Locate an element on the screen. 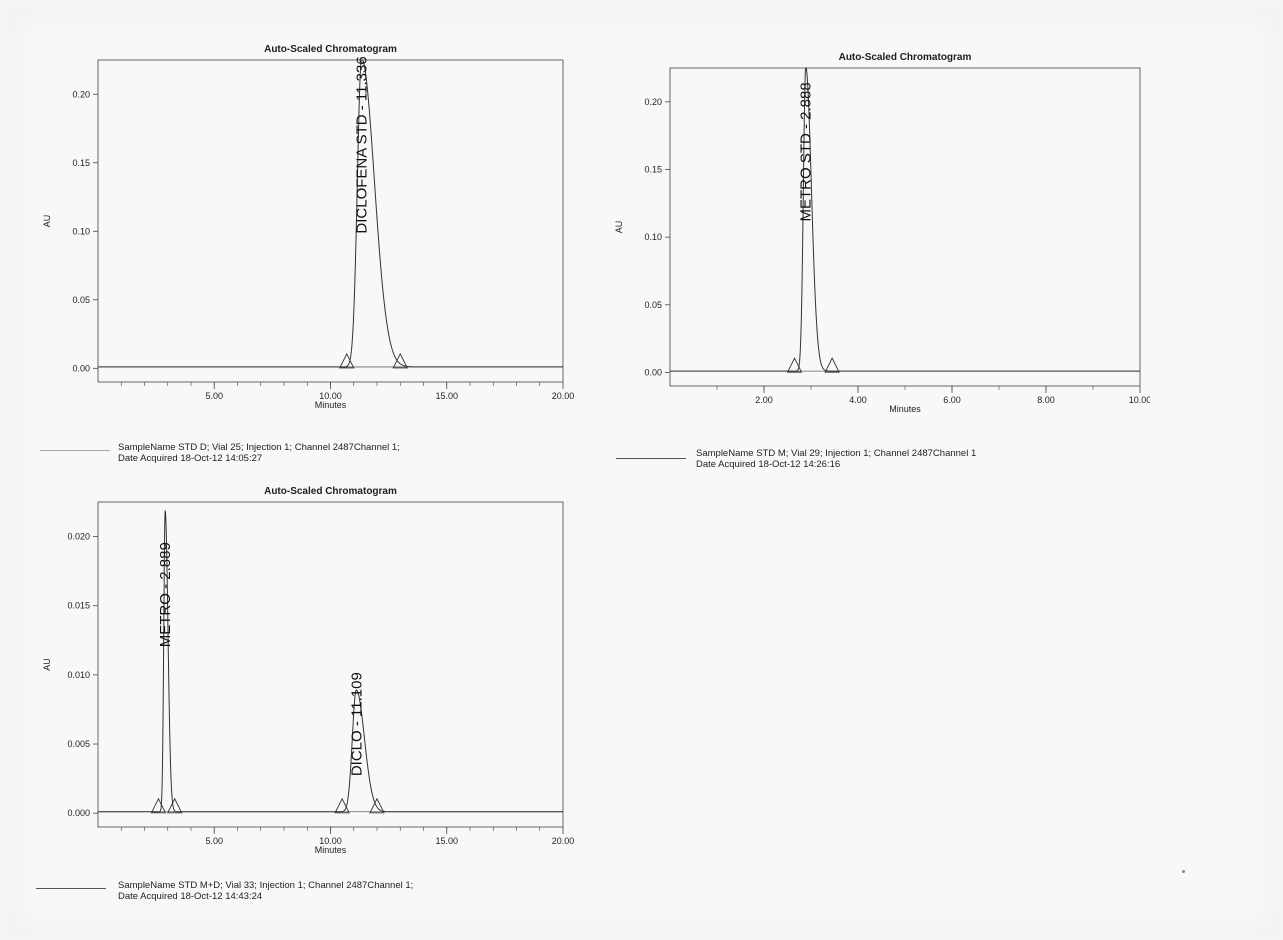  caption-line-2: Date Acquired 18-Oct-12 14:26:16 is located at coordinates (768, 464).